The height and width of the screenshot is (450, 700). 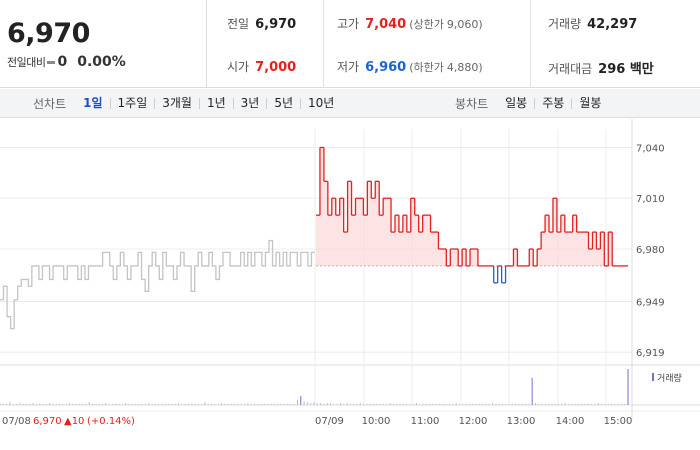 I want to click on volume-legend-swatch, so click(x=653, y=377).